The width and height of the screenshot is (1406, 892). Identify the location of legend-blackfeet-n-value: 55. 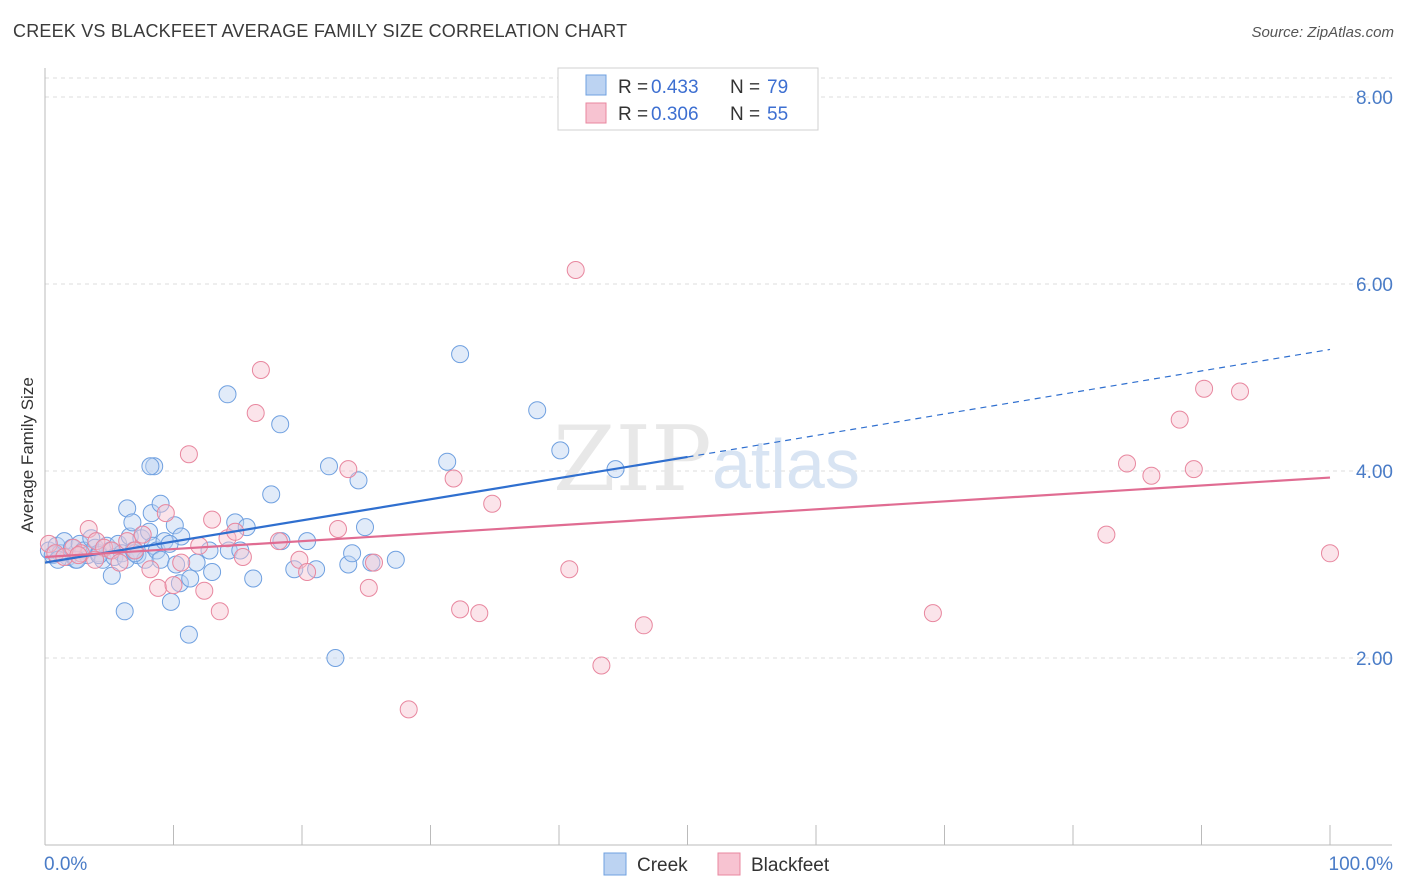
(777, 114).